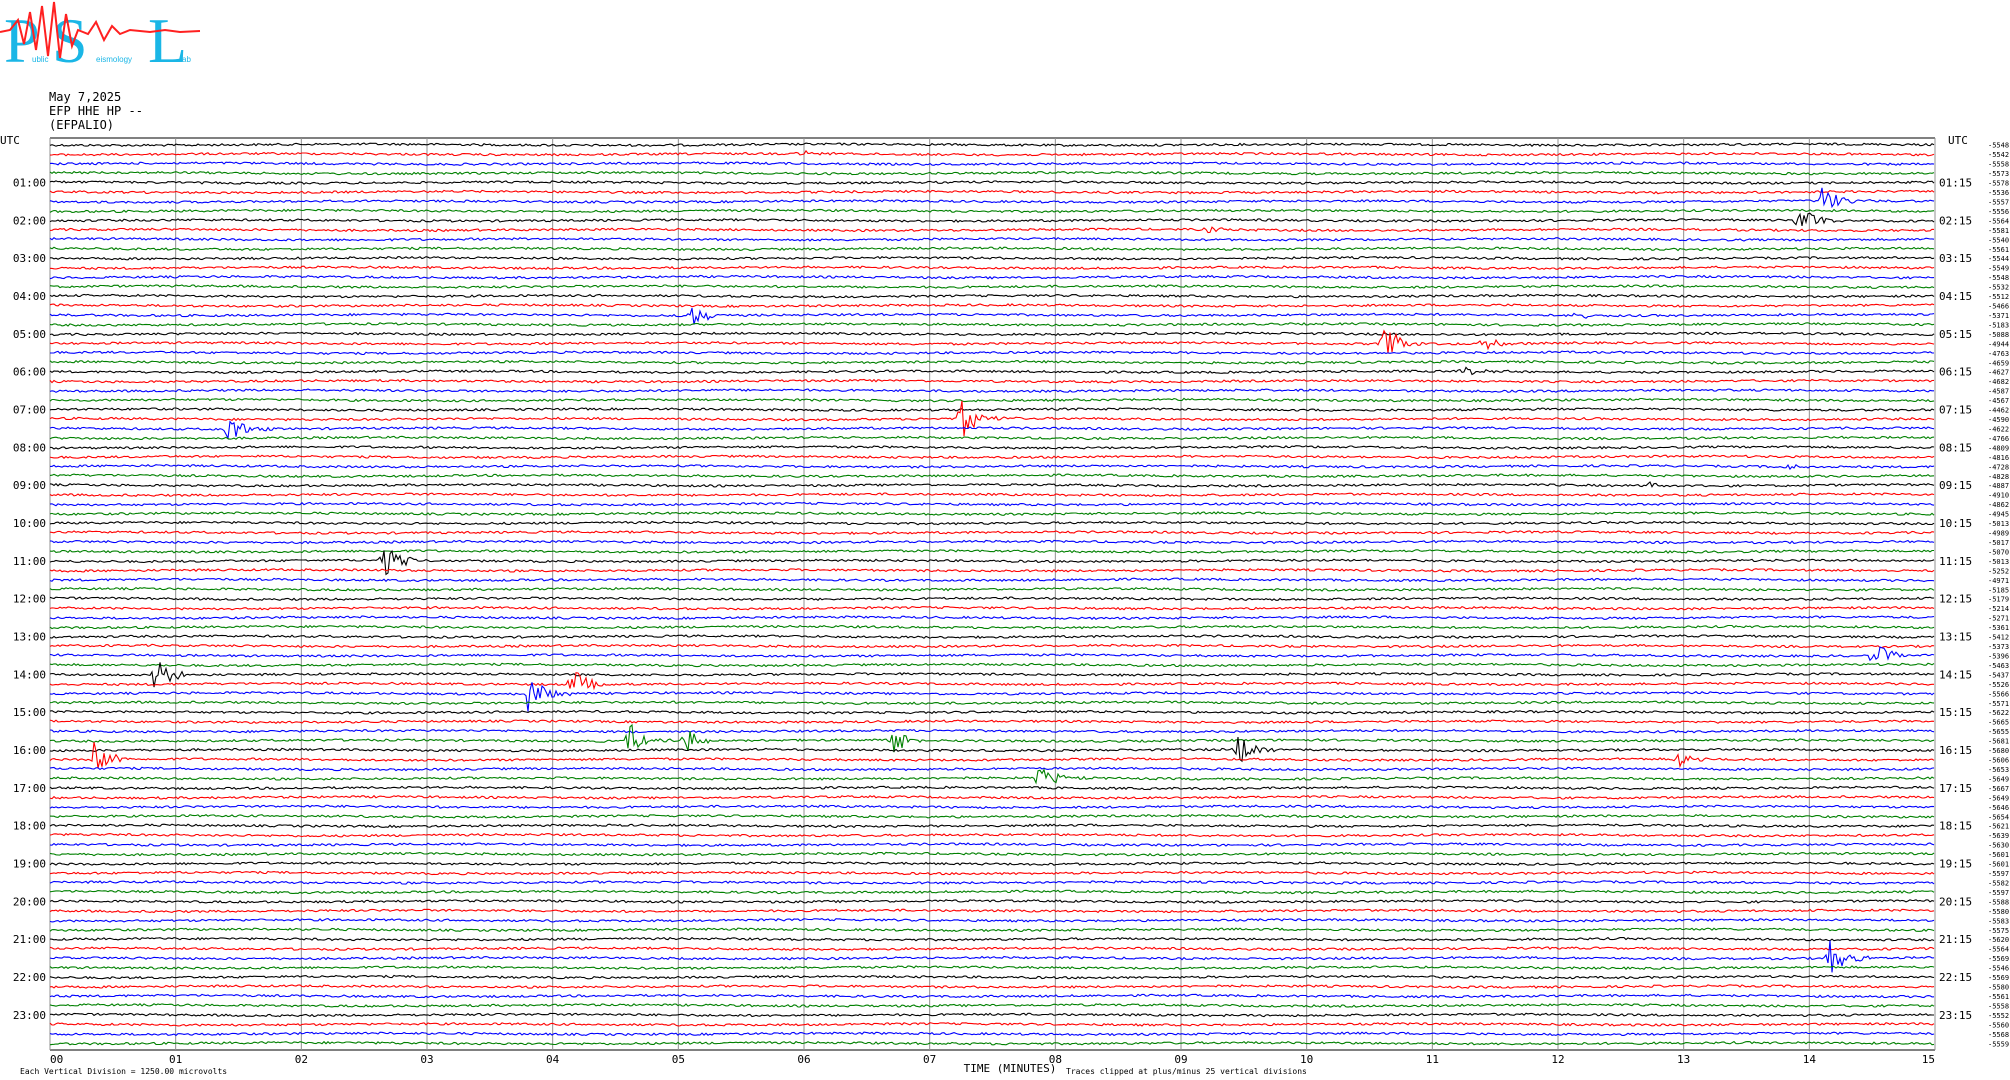 This screenshot has height=1080, width=2010. I want to click on psl-logo: P S L ublic eismology ab, so click(100, 36).